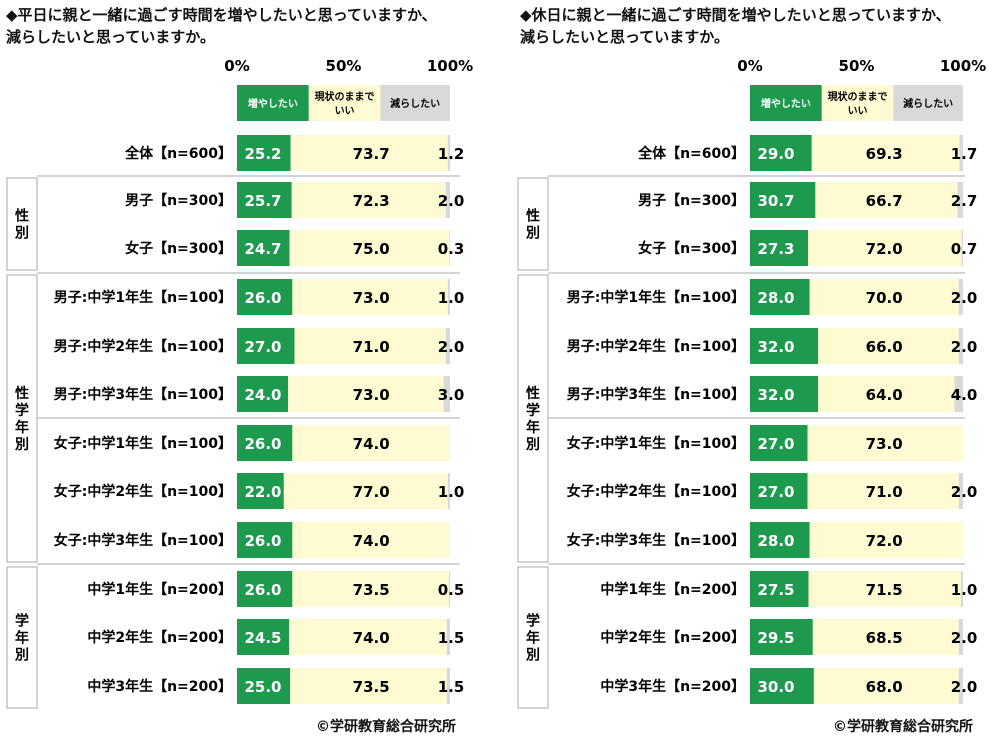 This screenshot has width=1000, height=743. I want to click on data-label-decrease: 0.7, so click(964, 249).